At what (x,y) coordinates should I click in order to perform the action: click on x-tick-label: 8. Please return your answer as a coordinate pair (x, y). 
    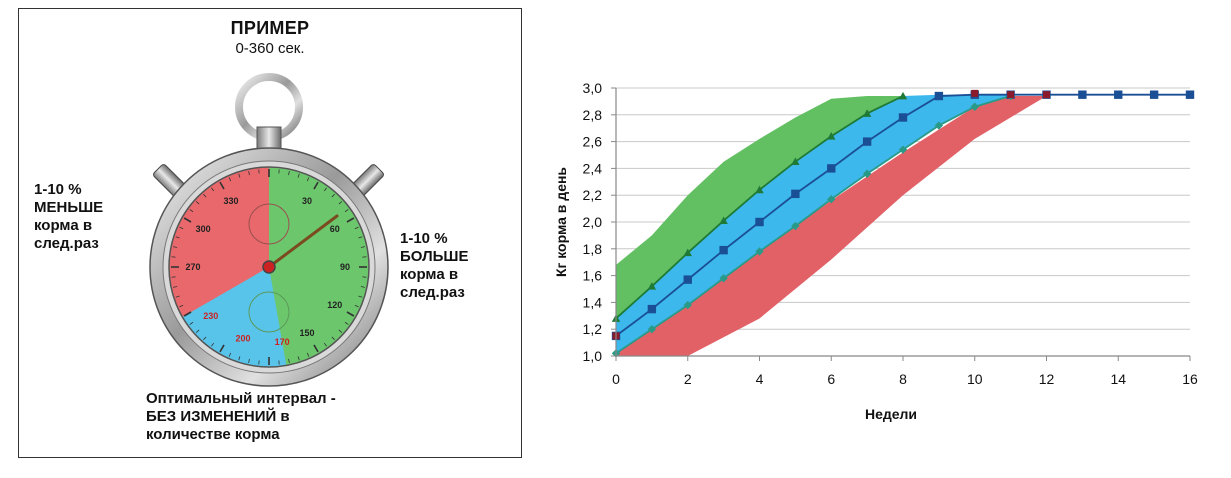
    Looking at the image, I should click on (903, 379).